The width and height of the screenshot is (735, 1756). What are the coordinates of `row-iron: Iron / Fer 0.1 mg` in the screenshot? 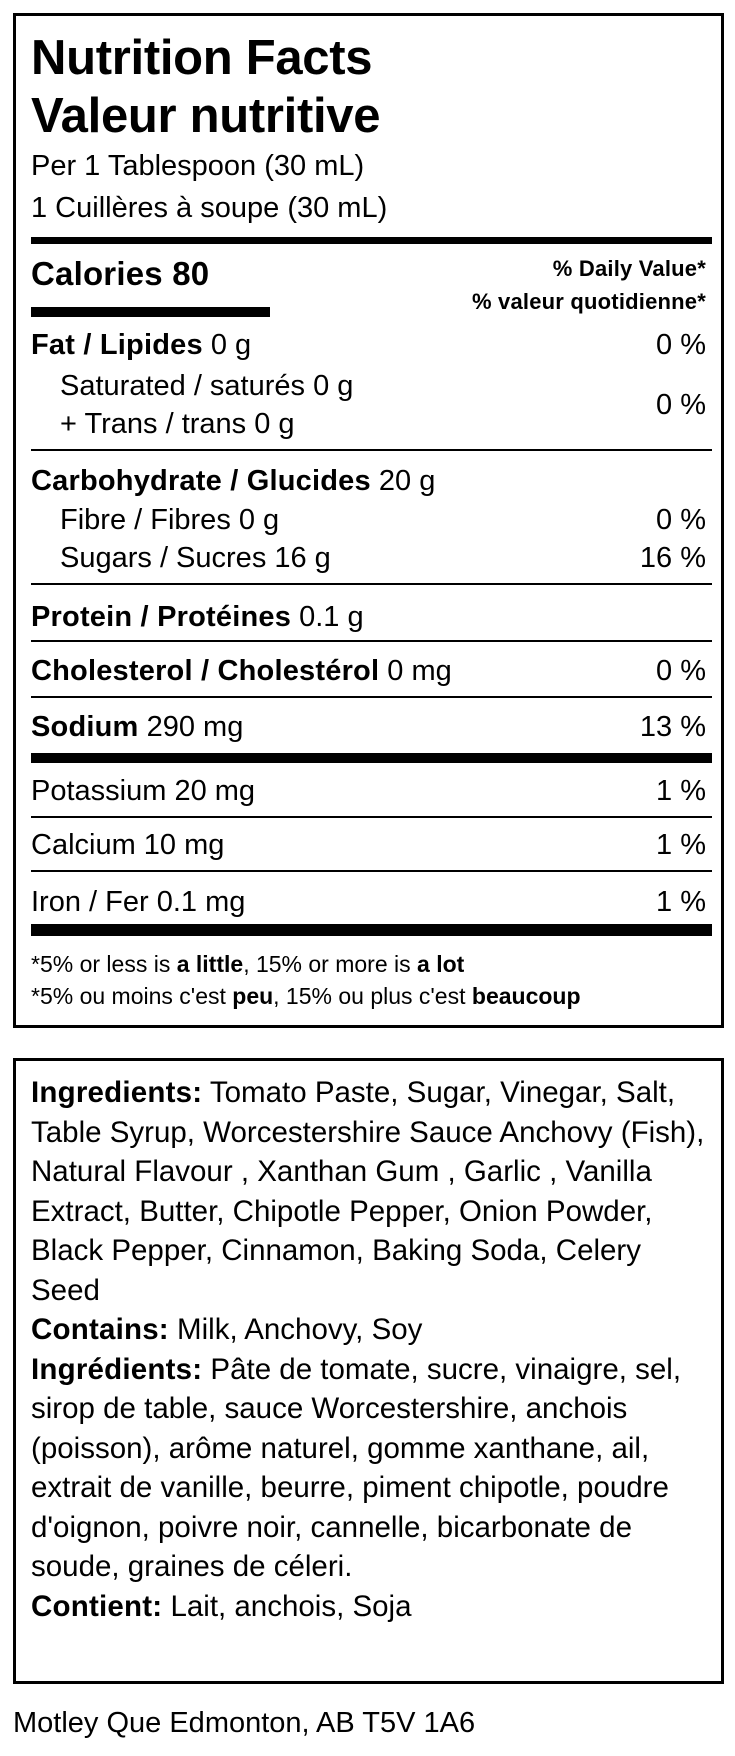 It's located at (138, 902).